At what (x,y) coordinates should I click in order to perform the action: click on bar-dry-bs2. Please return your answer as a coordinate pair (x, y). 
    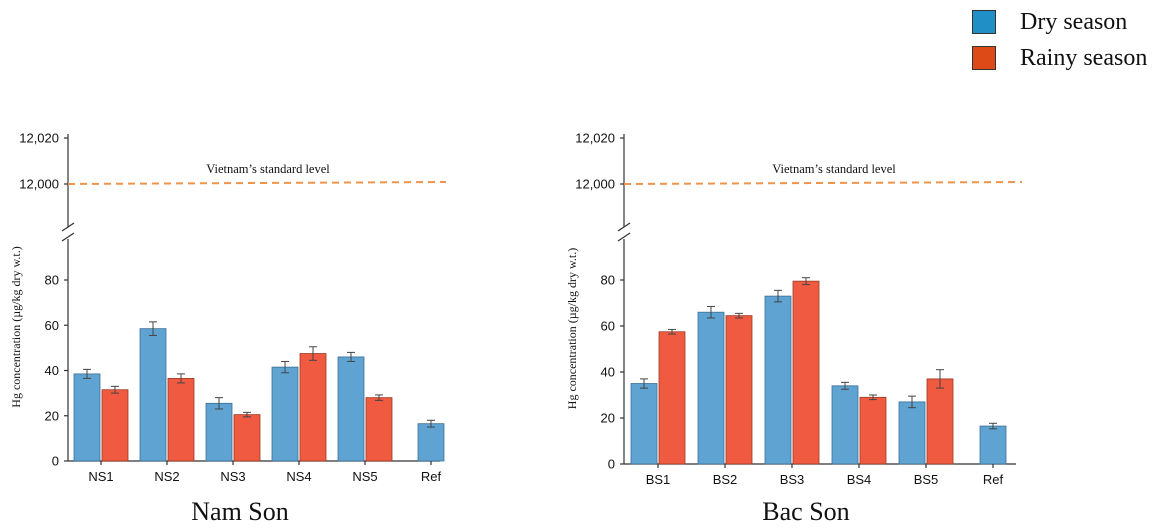
    Looking at the image, I should click on (711, 388).